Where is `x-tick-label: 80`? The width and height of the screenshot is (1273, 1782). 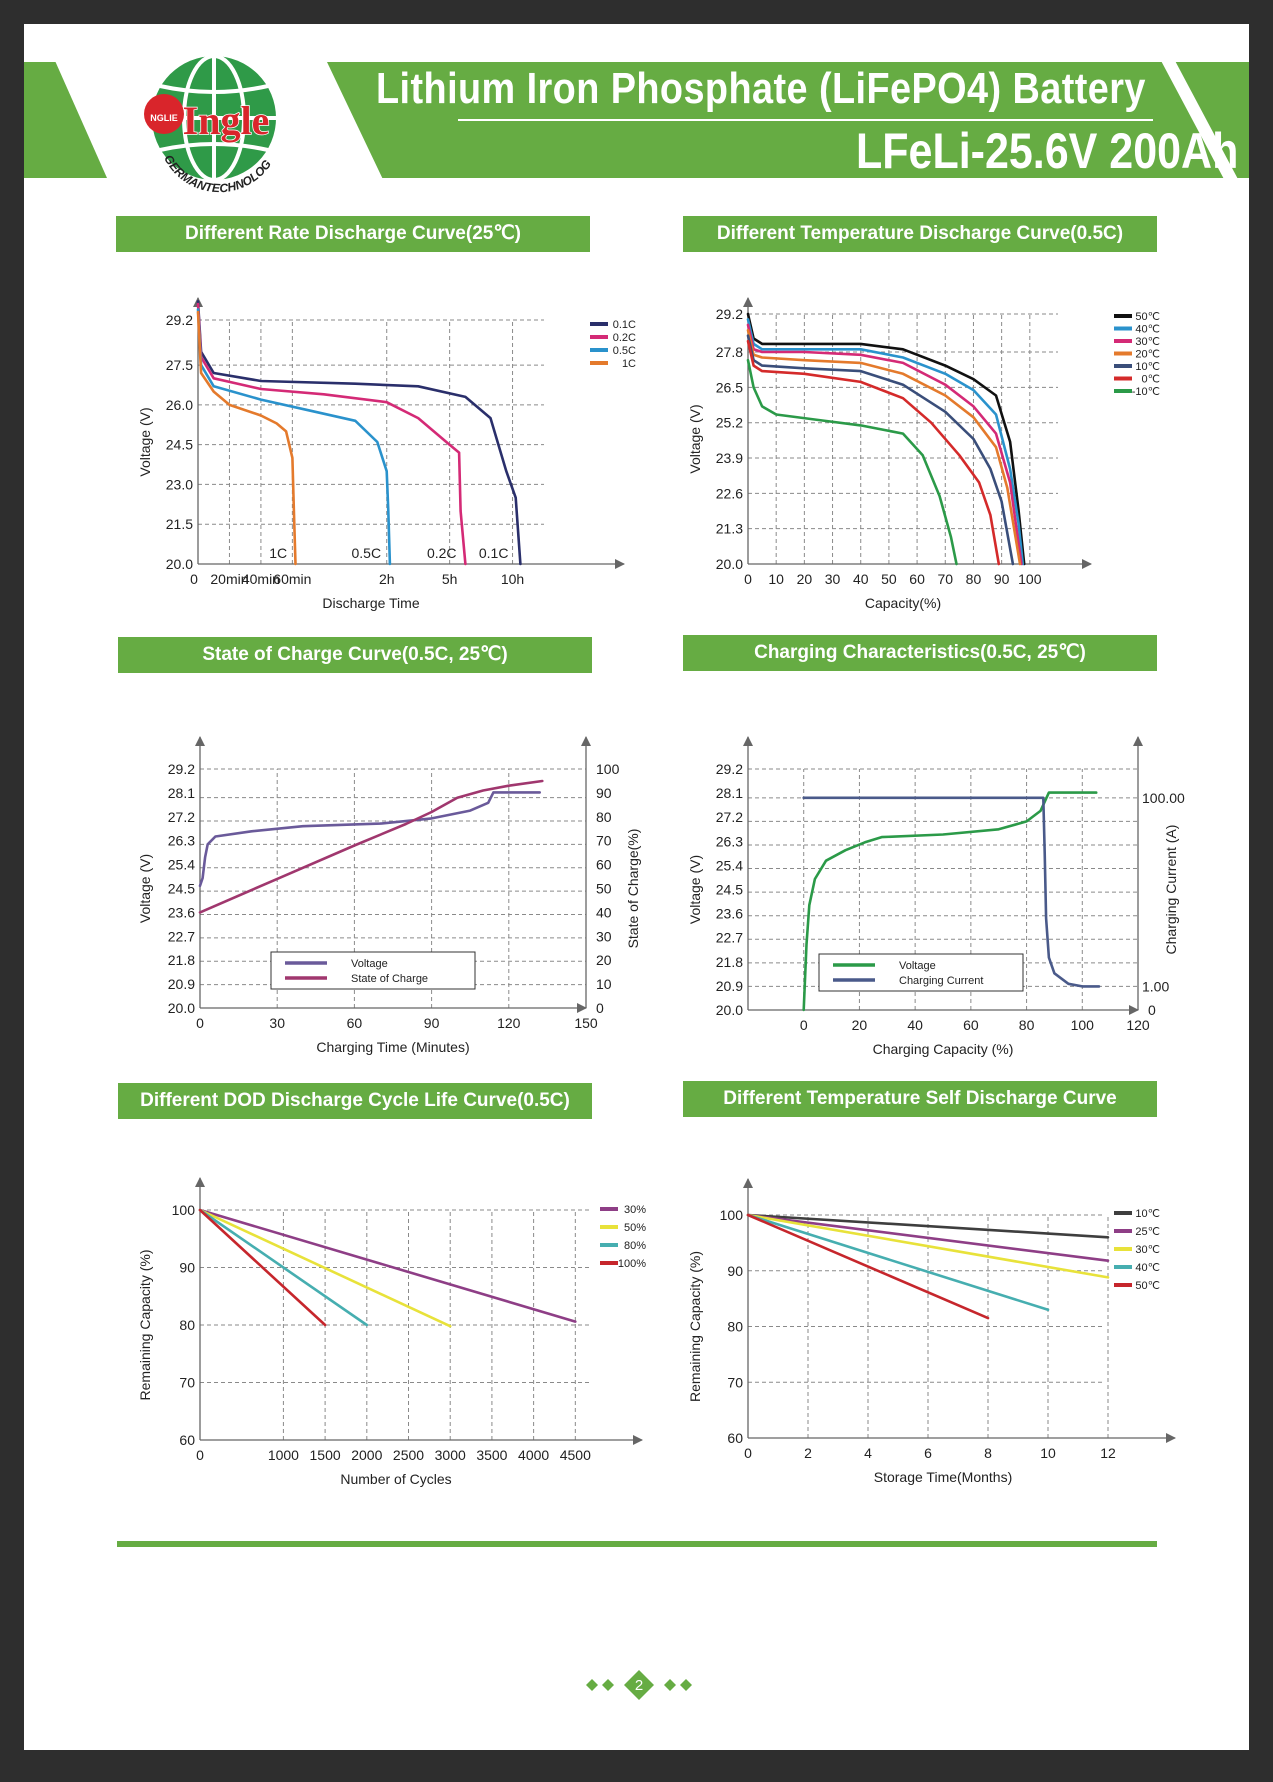
x-tick-label: 80 is located at coordinates (1027, 1025).